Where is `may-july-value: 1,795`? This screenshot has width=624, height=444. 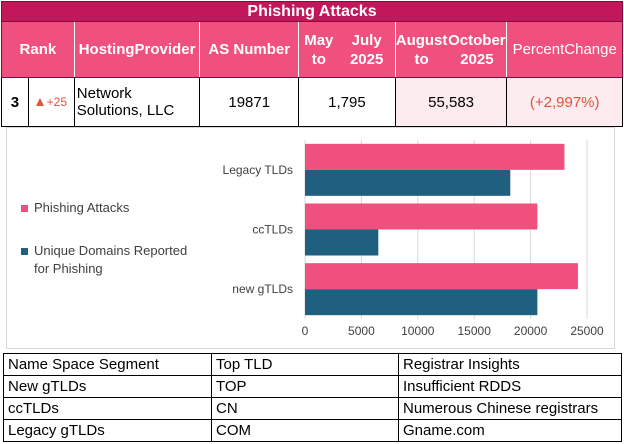
may-july-value: 1,795 is located at coordinates (347, 102).